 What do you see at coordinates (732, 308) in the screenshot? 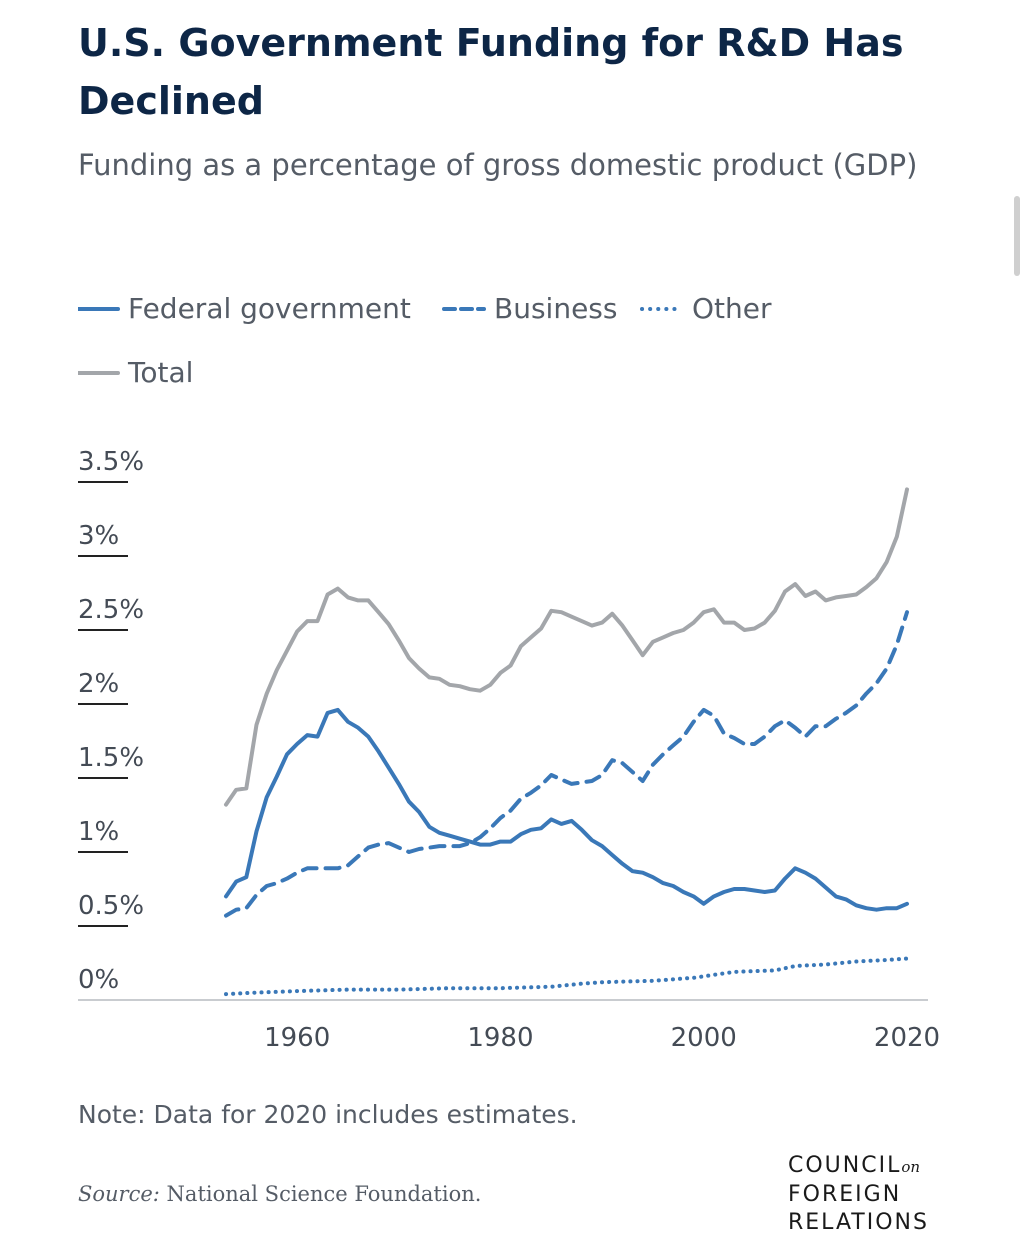
I see `legend-label-other: Other` at bounding box center [732, 308].